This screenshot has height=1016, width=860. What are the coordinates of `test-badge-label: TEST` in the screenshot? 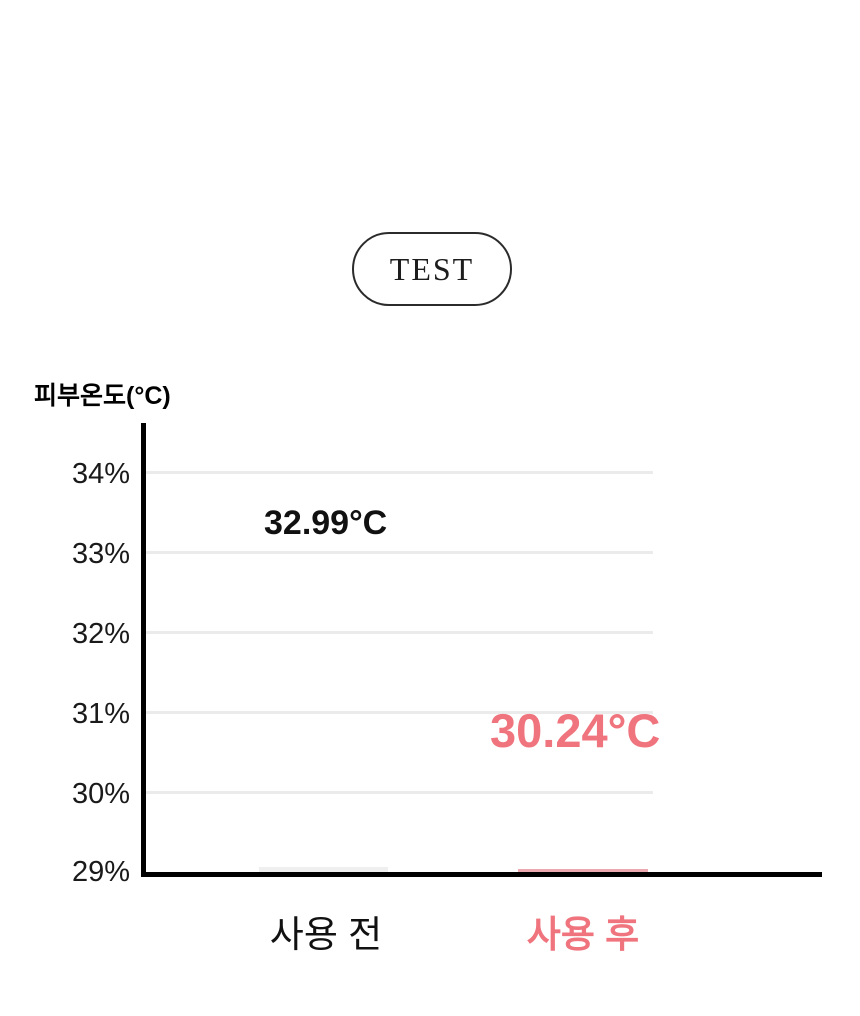 It's located at (432, 268).